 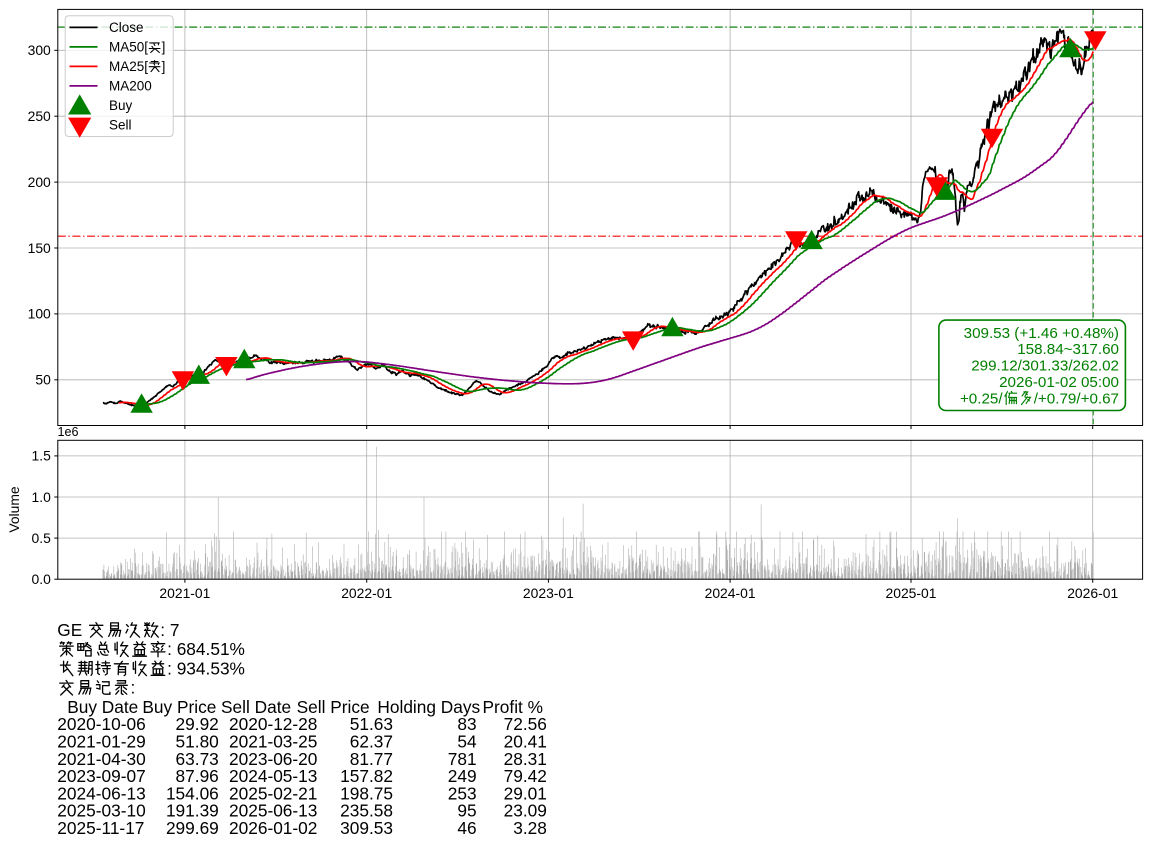 What do you see at coordinates (41, 456) in the screenshot?
I see `svg-text: 1.5` at bounding box center [41, 456].